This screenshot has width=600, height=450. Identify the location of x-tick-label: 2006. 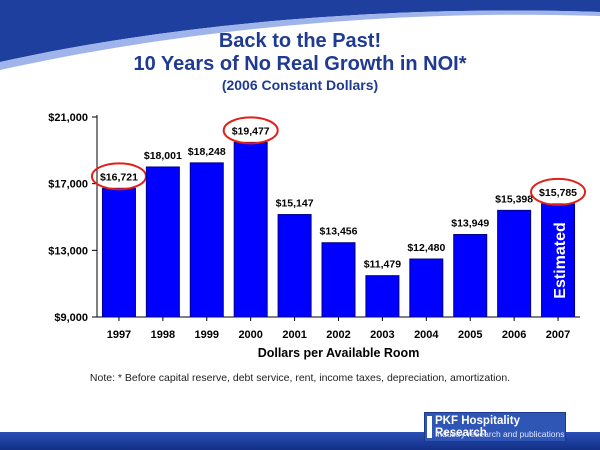
(514, 335).